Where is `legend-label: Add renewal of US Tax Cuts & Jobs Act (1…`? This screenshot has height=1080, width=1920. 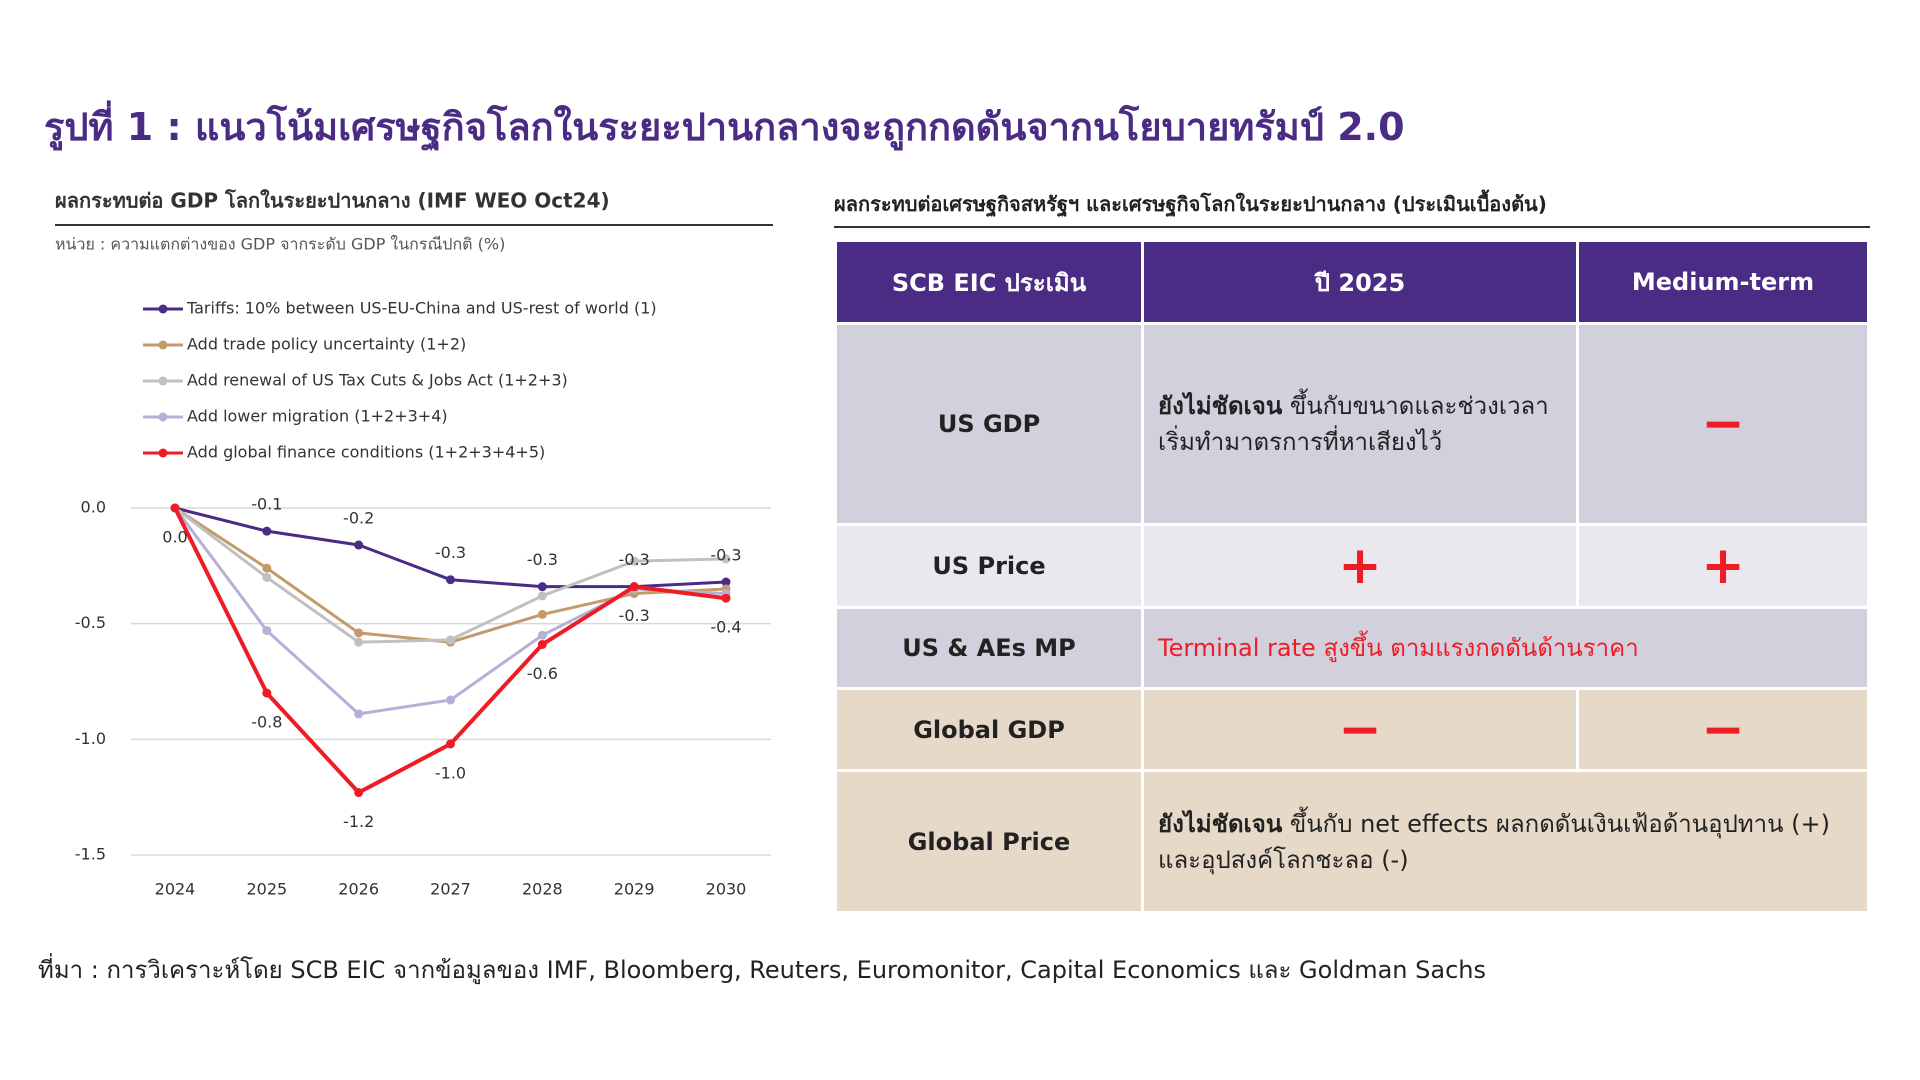
legend-label: Add renewal of US Tax Cuts & Jobs Act (1… is located at coordinates (377, 380).